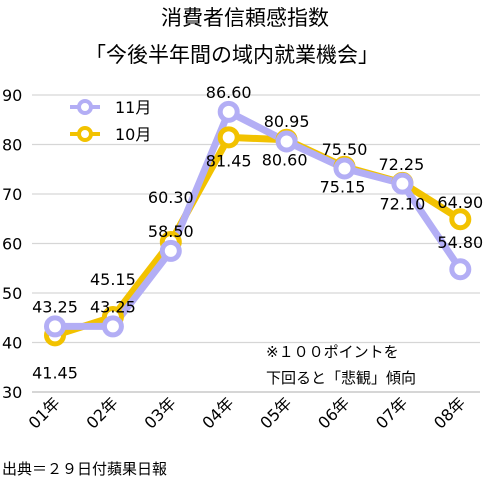 The image size is (490, 495). Describe the element at coordinates (159, 412) in the screenshot. I see `x-tick-label: 03年` at that location.